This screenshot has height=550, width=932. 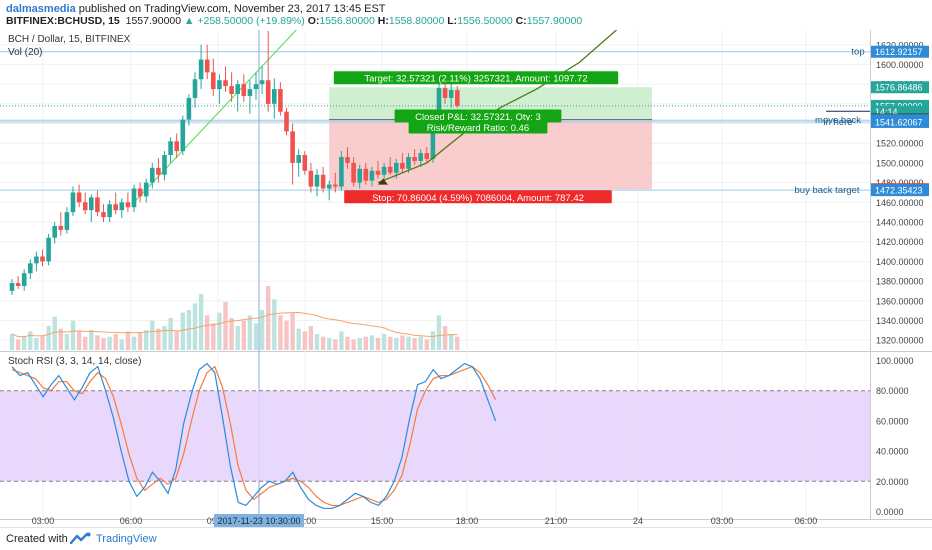 I want to click on price-axis-label-text: 1576.86486, so click(x=899, y=88).